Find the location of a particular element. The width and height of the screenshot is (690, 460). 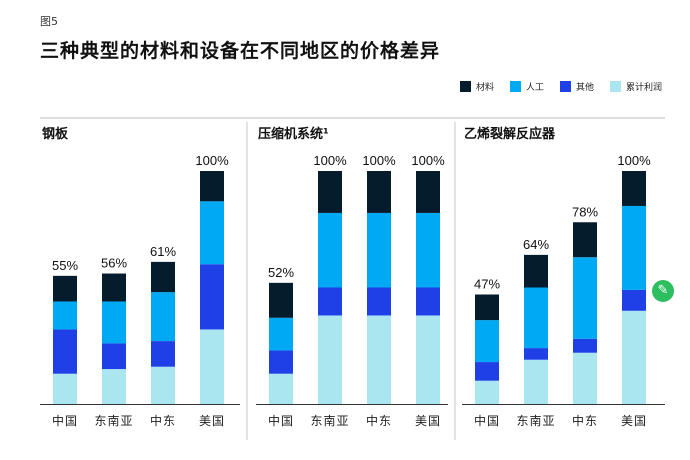

total-label-3-1: 47% is located at coordinates (487, 283).